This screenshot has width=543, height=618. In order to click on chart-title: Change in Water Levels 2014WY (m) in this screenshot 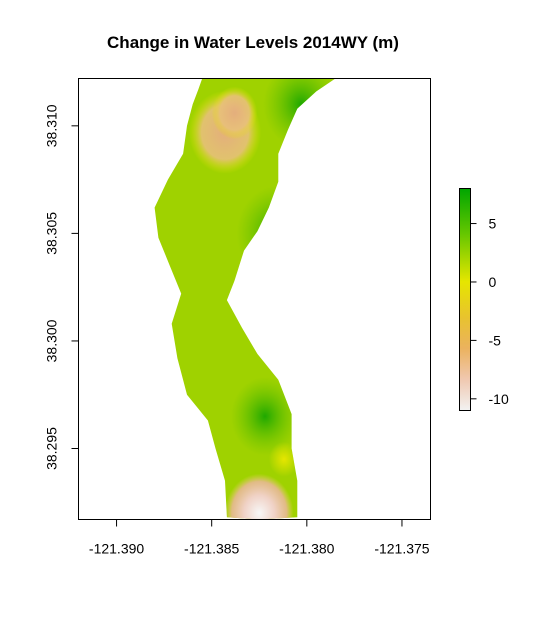, I will do `click(253, 42)`.